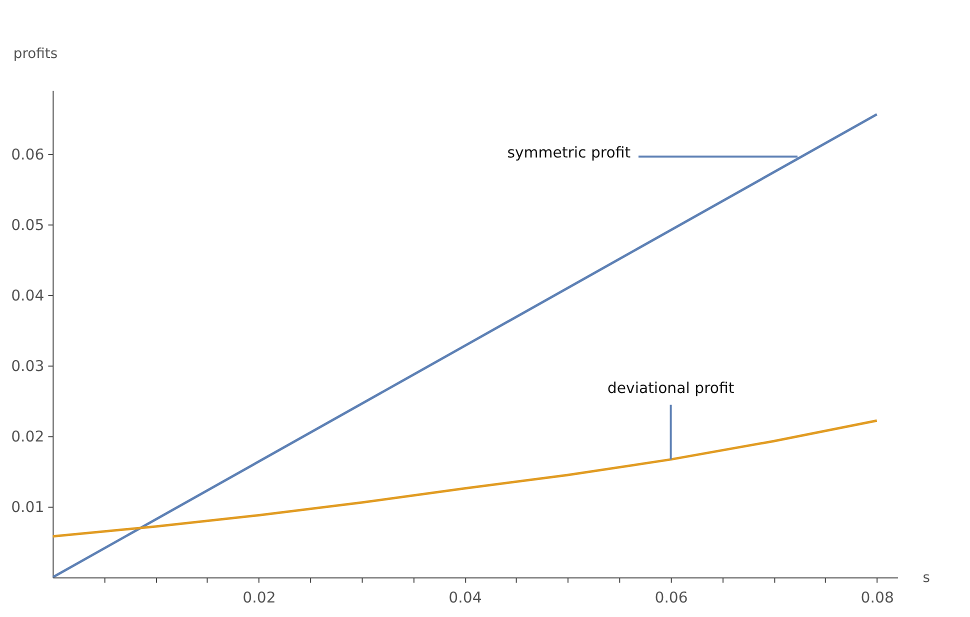  I want to click on x-tick-label: 0.06, so click(671, 597).